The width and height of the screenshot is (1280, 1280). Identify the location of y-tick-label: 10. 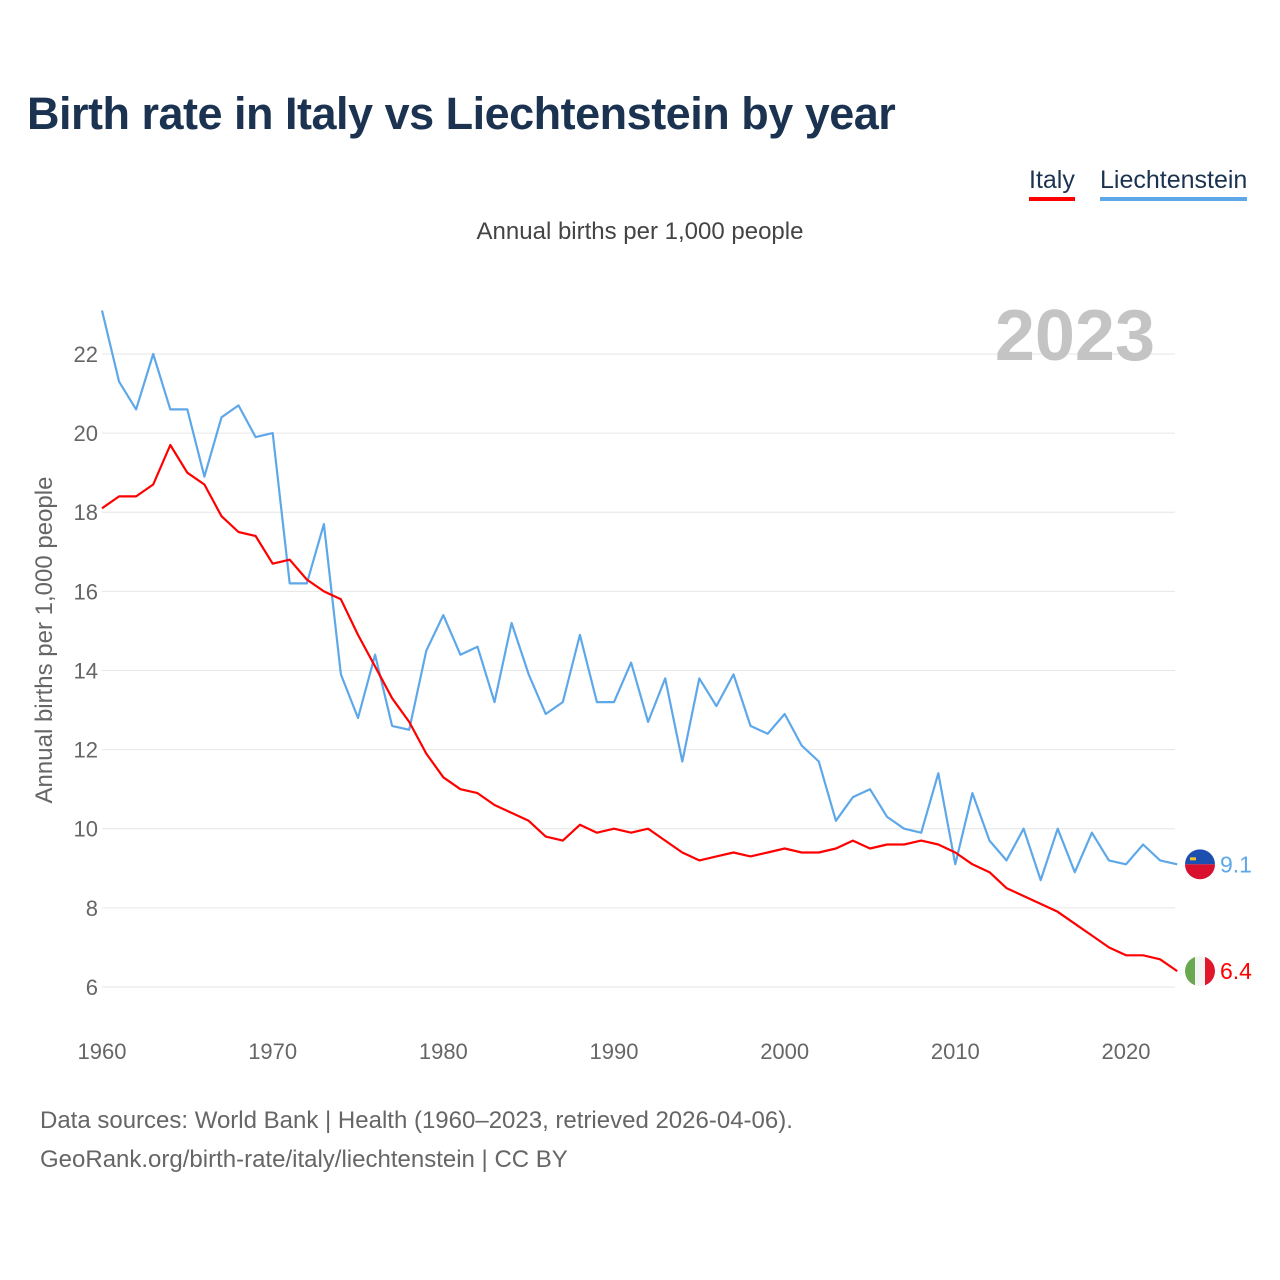
(86, 829).